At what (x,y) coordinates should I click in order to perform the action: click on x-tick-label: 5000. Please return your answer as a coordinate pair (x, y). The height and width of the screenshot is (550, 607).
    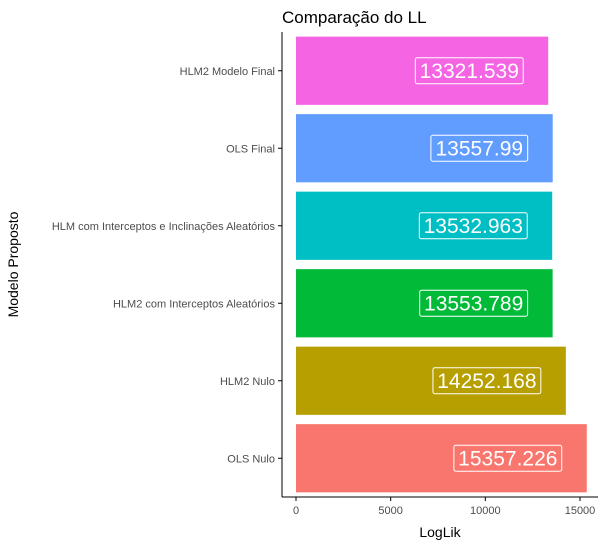
    Looking at the image, I should click on (390, 511).